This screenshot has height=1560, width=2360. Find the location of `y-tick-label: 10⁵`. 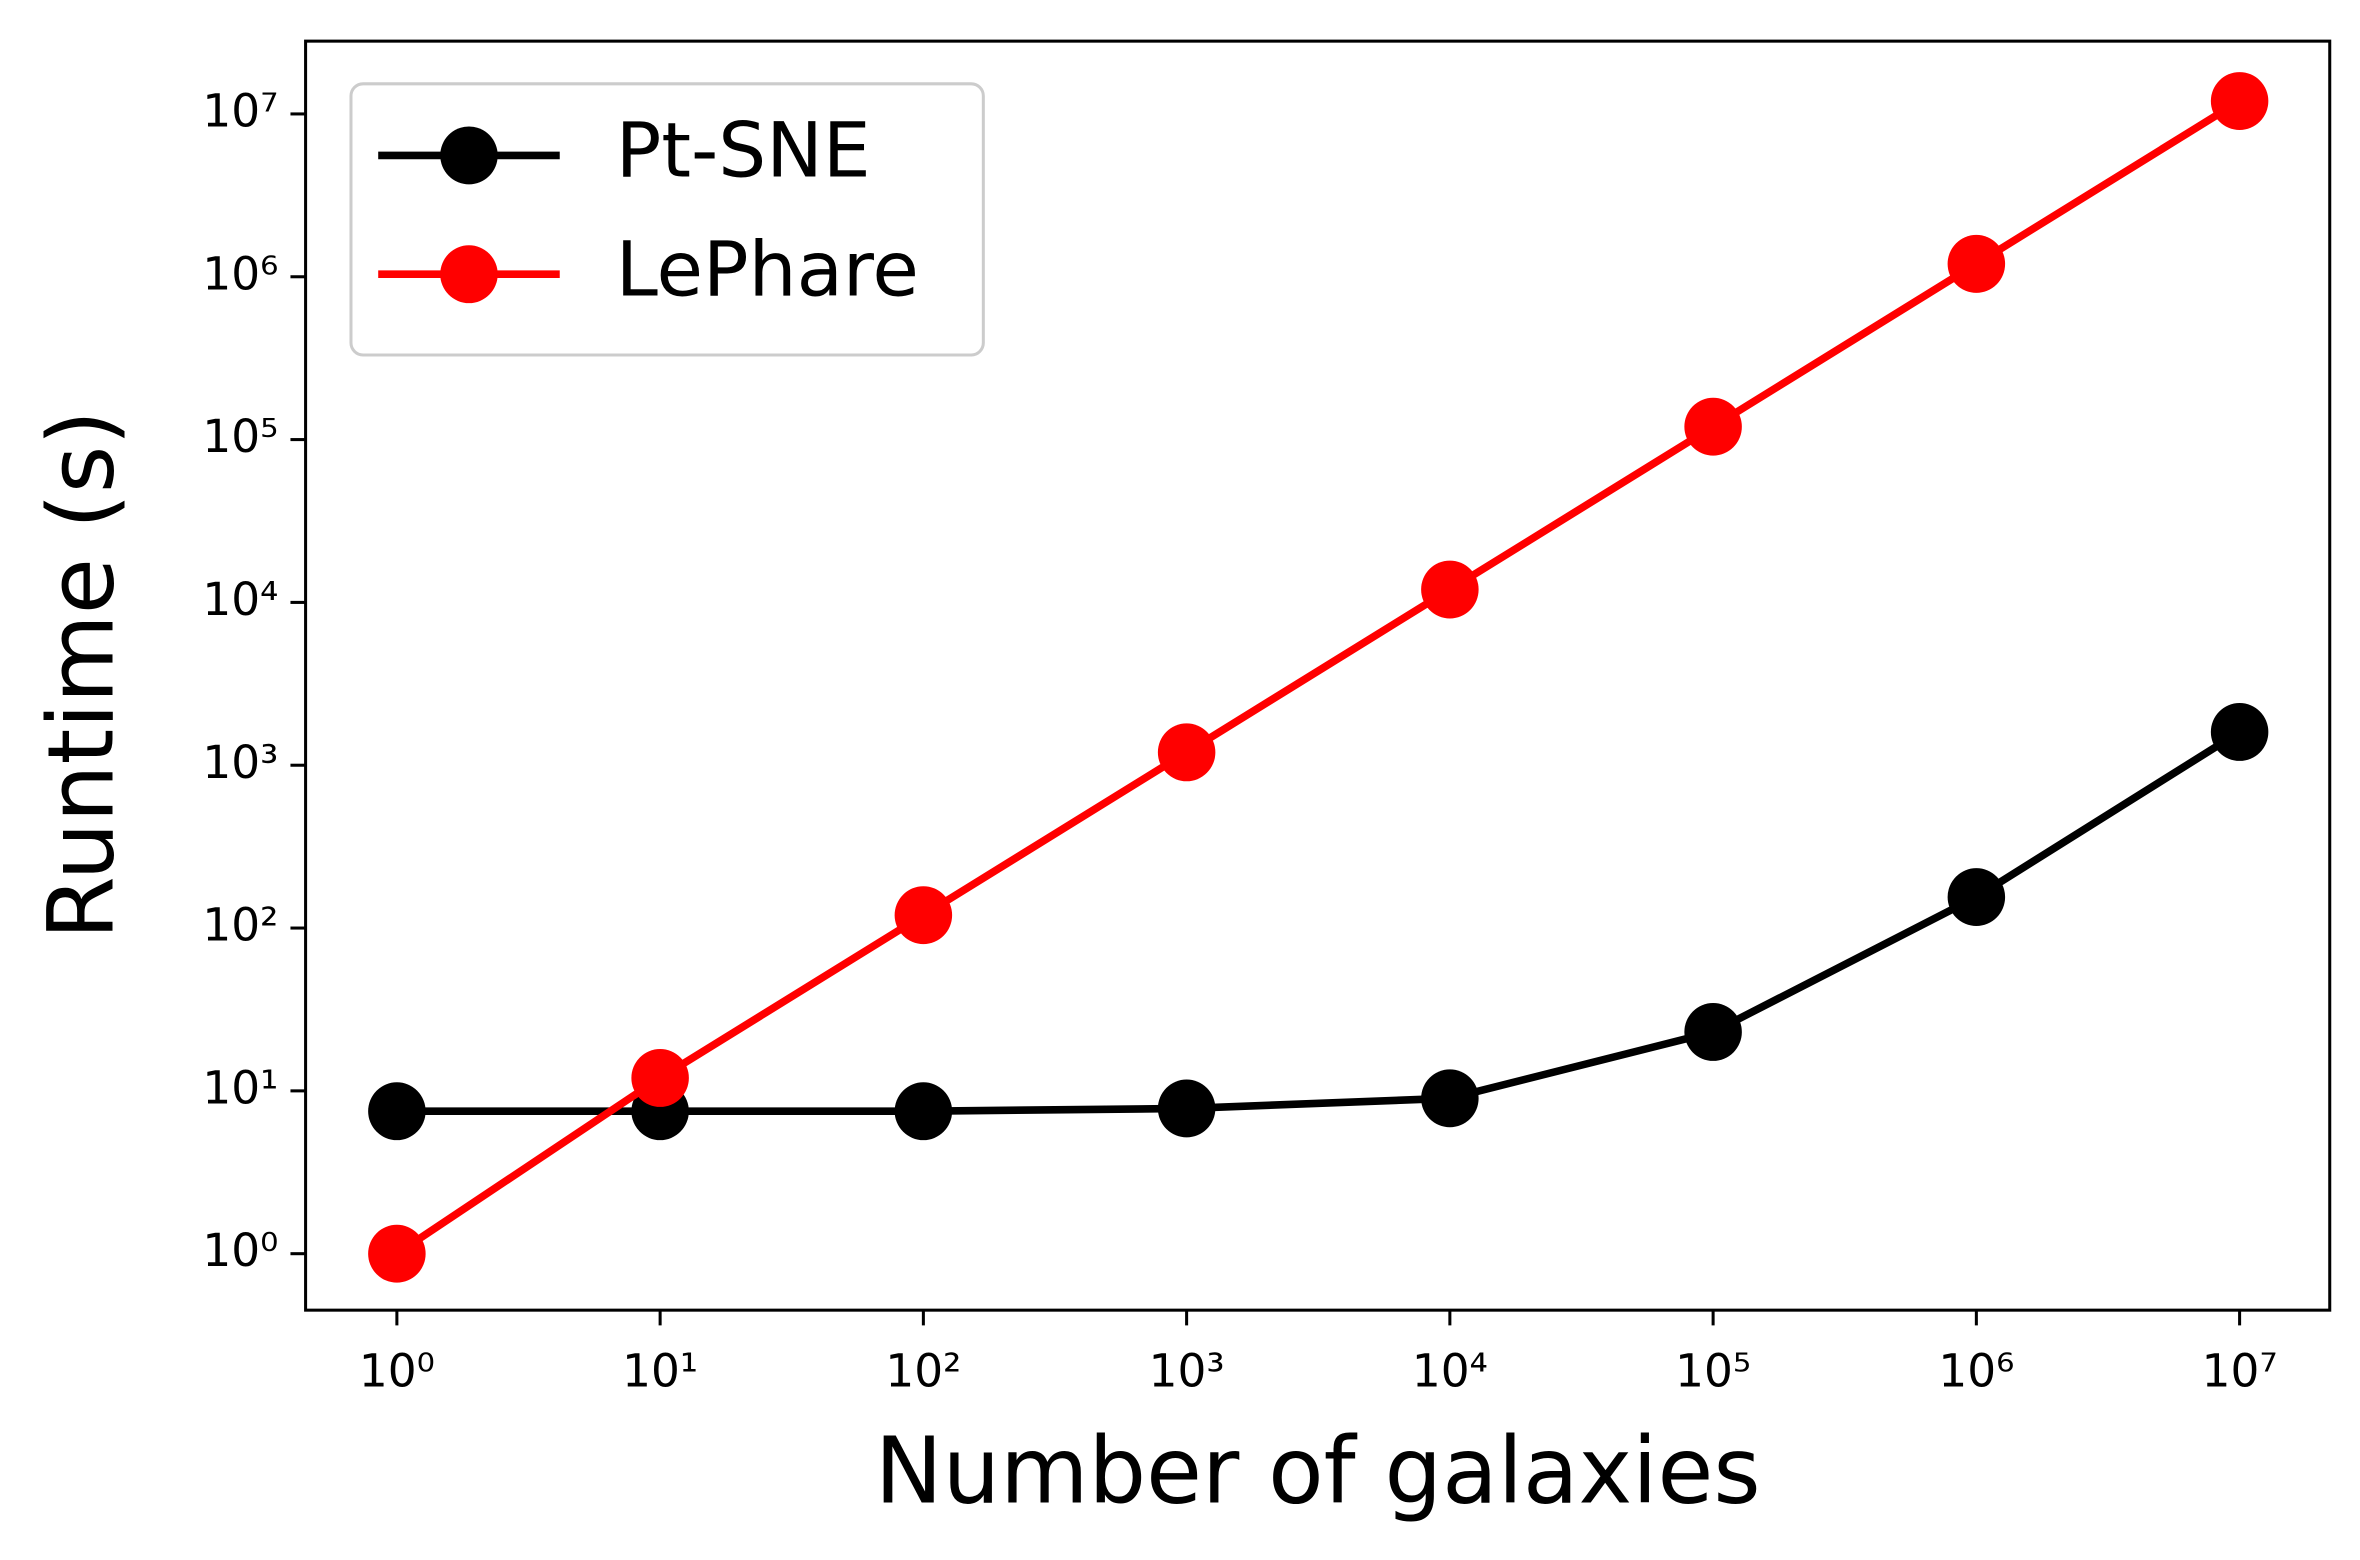

y-tick-label: 10⁵ is located at coordinates (240, 436).